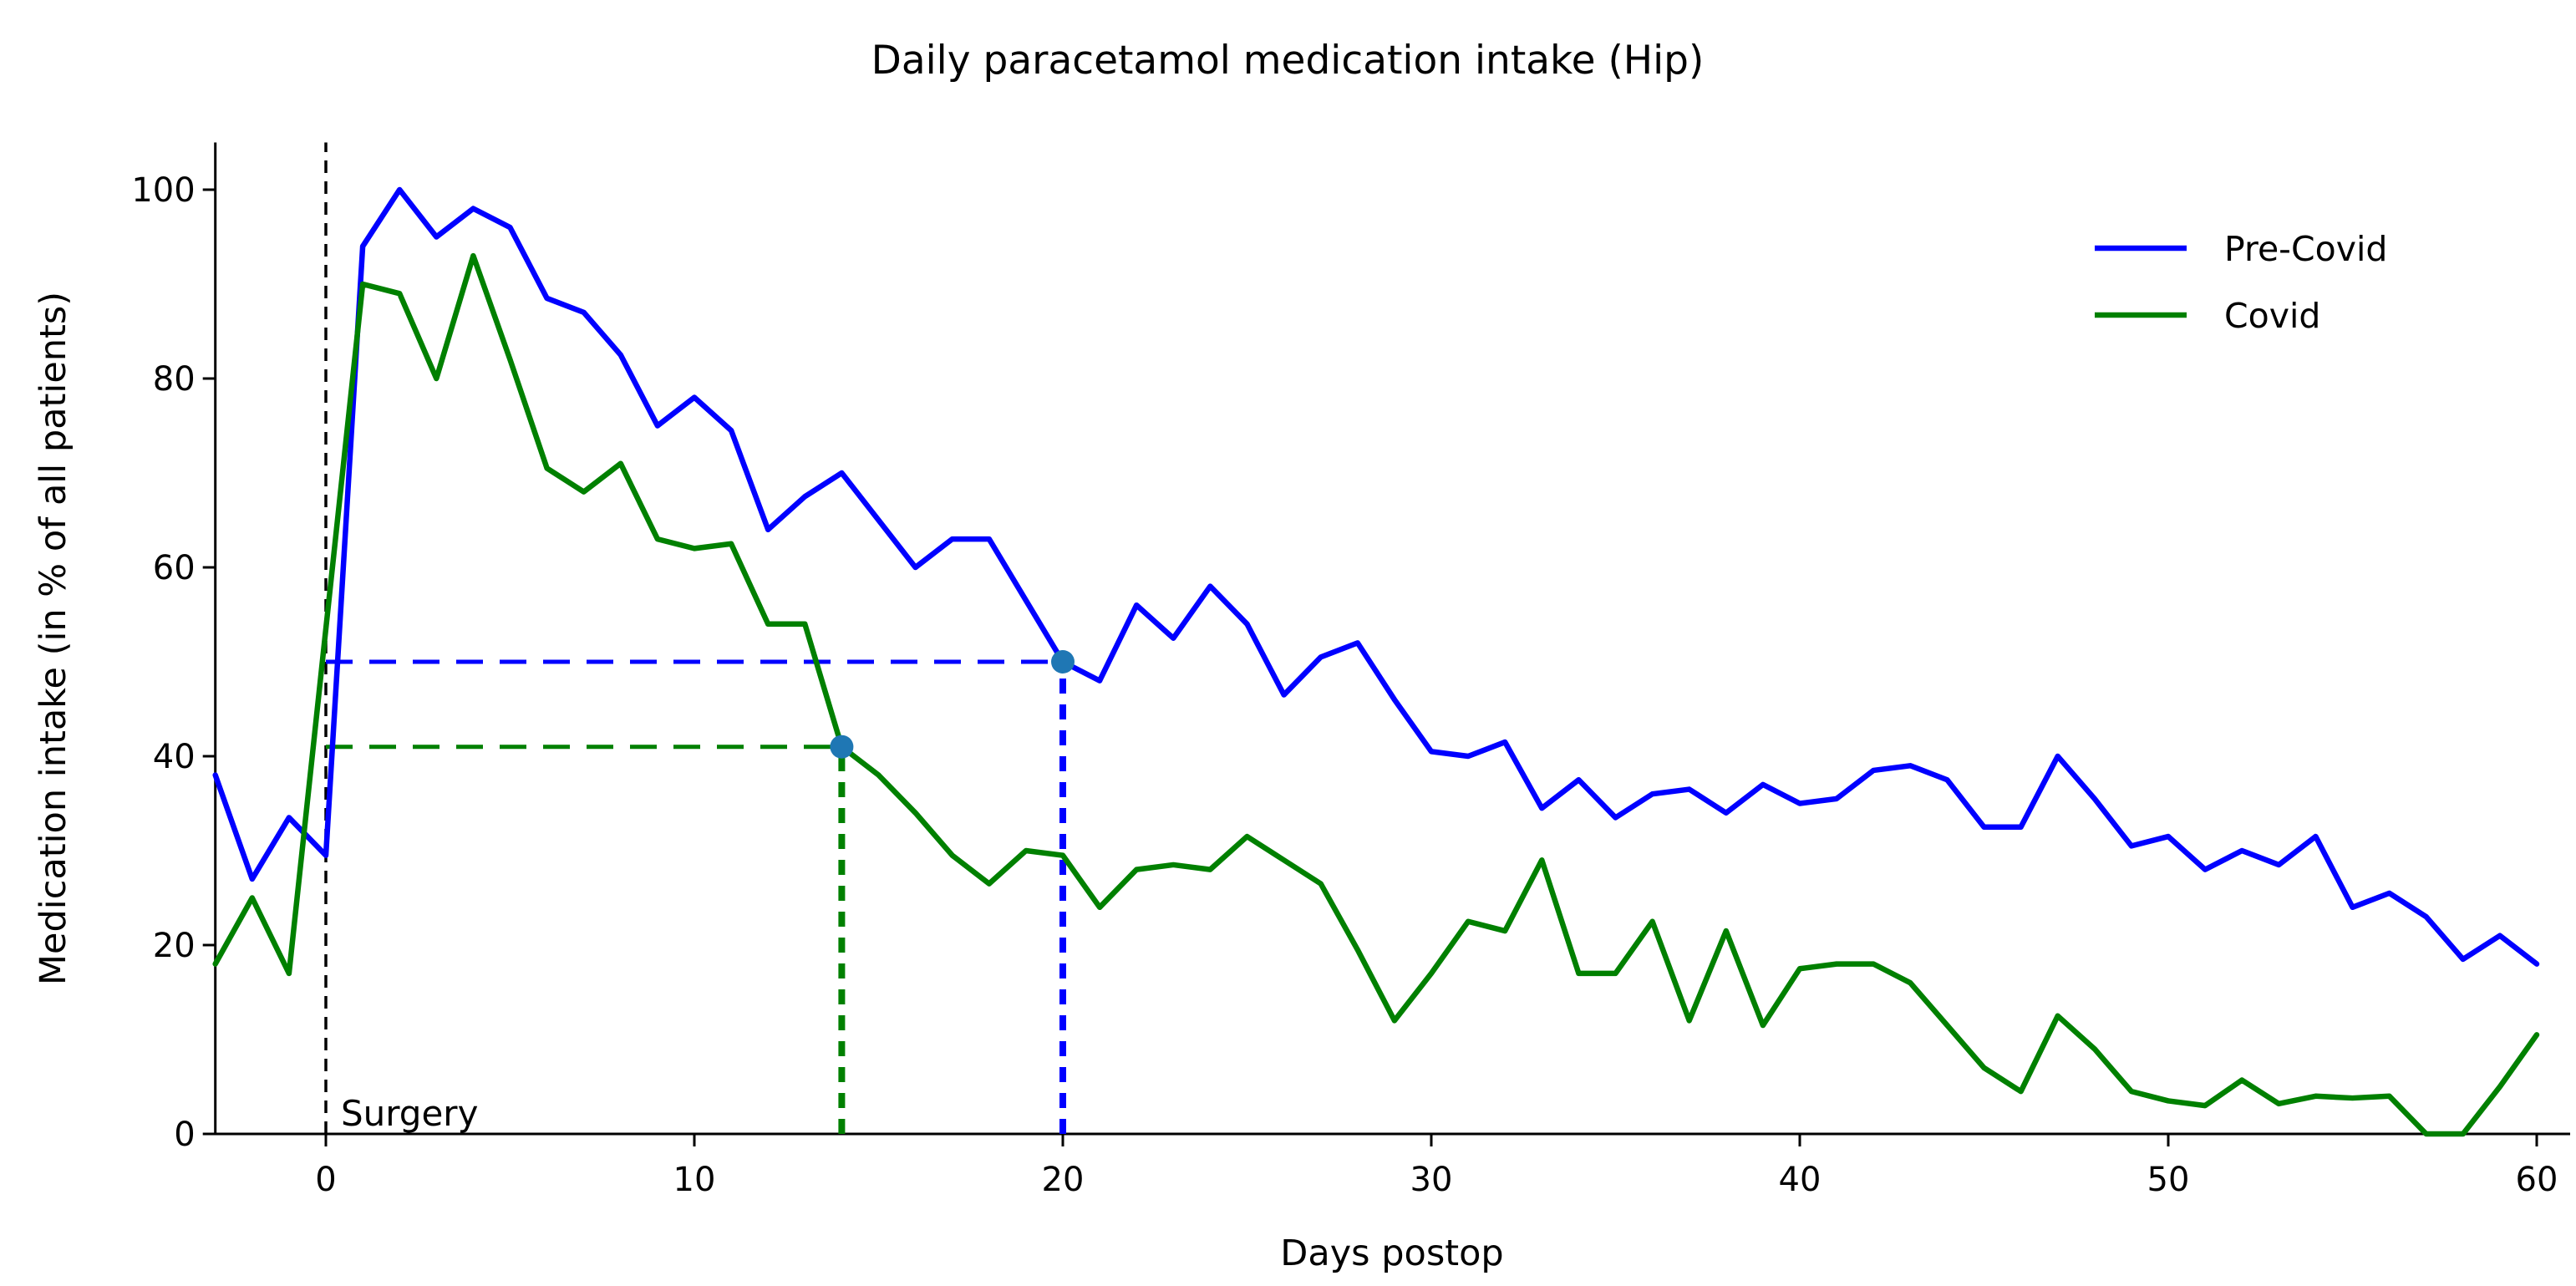 The width and height of the screenshot is (2576, 1286). Describe the element at coordinates (1063, 1180) in the screenshot. I see `x-tick-label: 20` at that location.